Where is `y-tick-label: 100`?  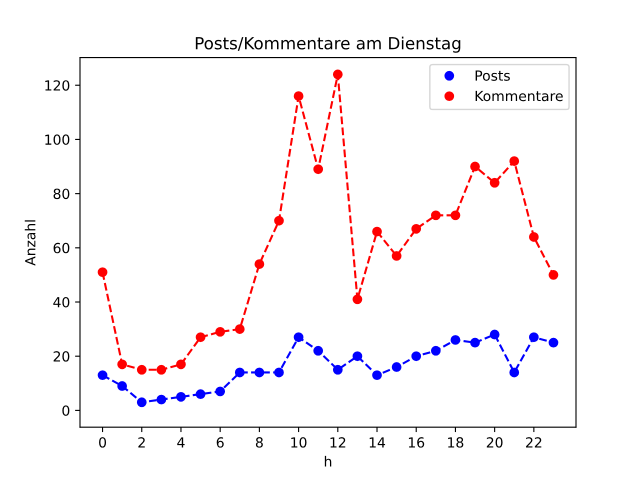 y-tick-label: 100 is located at coordinates (57, 139).